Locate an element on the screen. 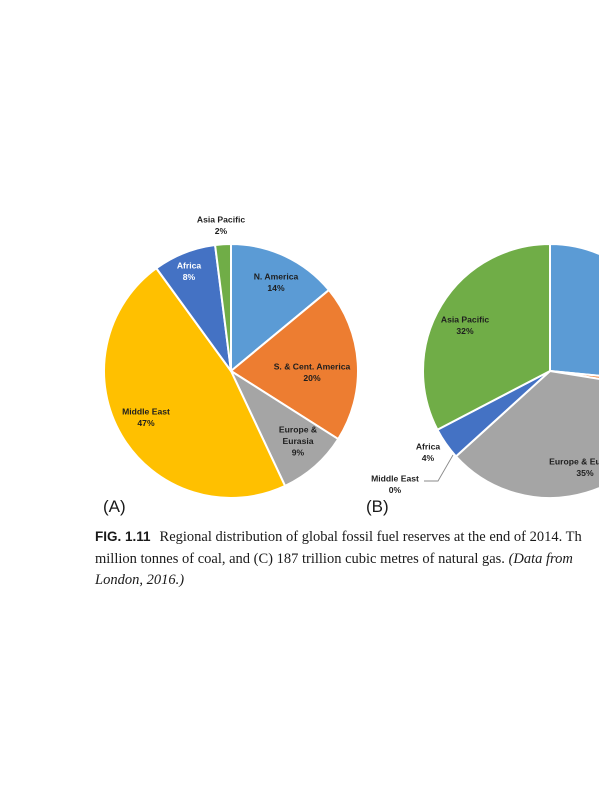 This screenshot has height=800, width=599. slice-value-africa: 8% is located at coordinates (189, 277).